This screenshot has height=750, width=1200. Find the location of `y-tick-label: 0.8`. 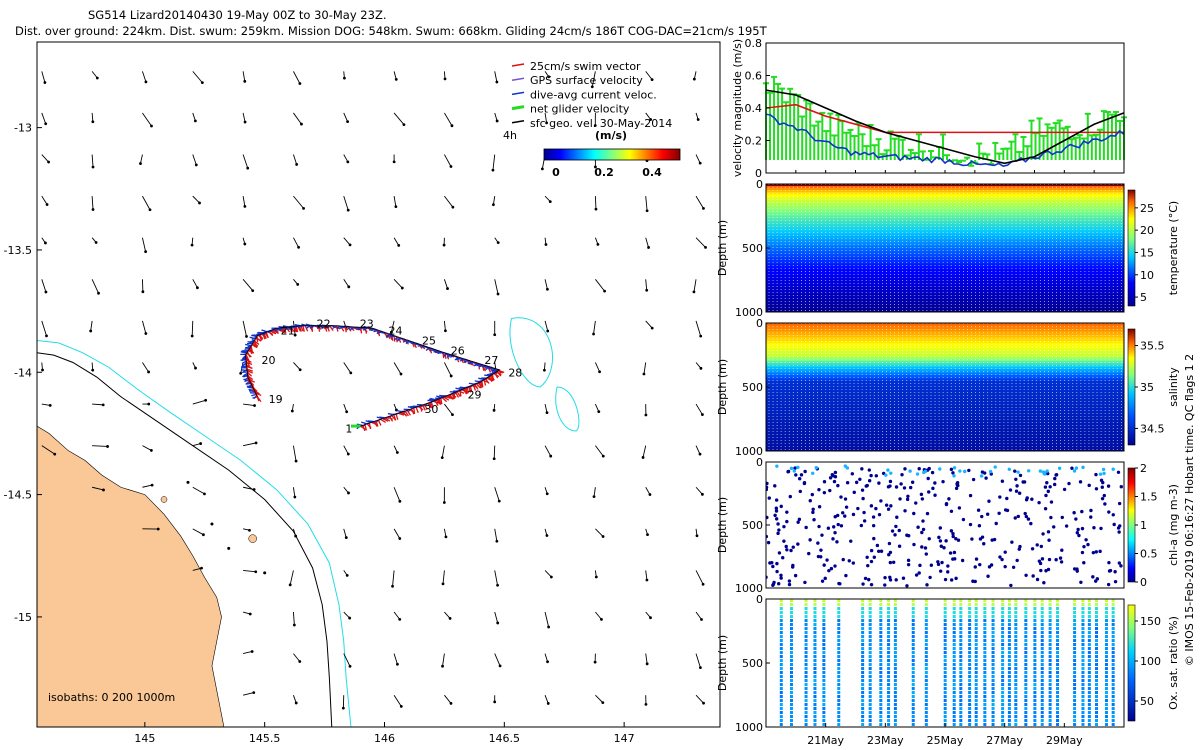

y-tick-label: 0.8 is located at coordinates (754, 43).